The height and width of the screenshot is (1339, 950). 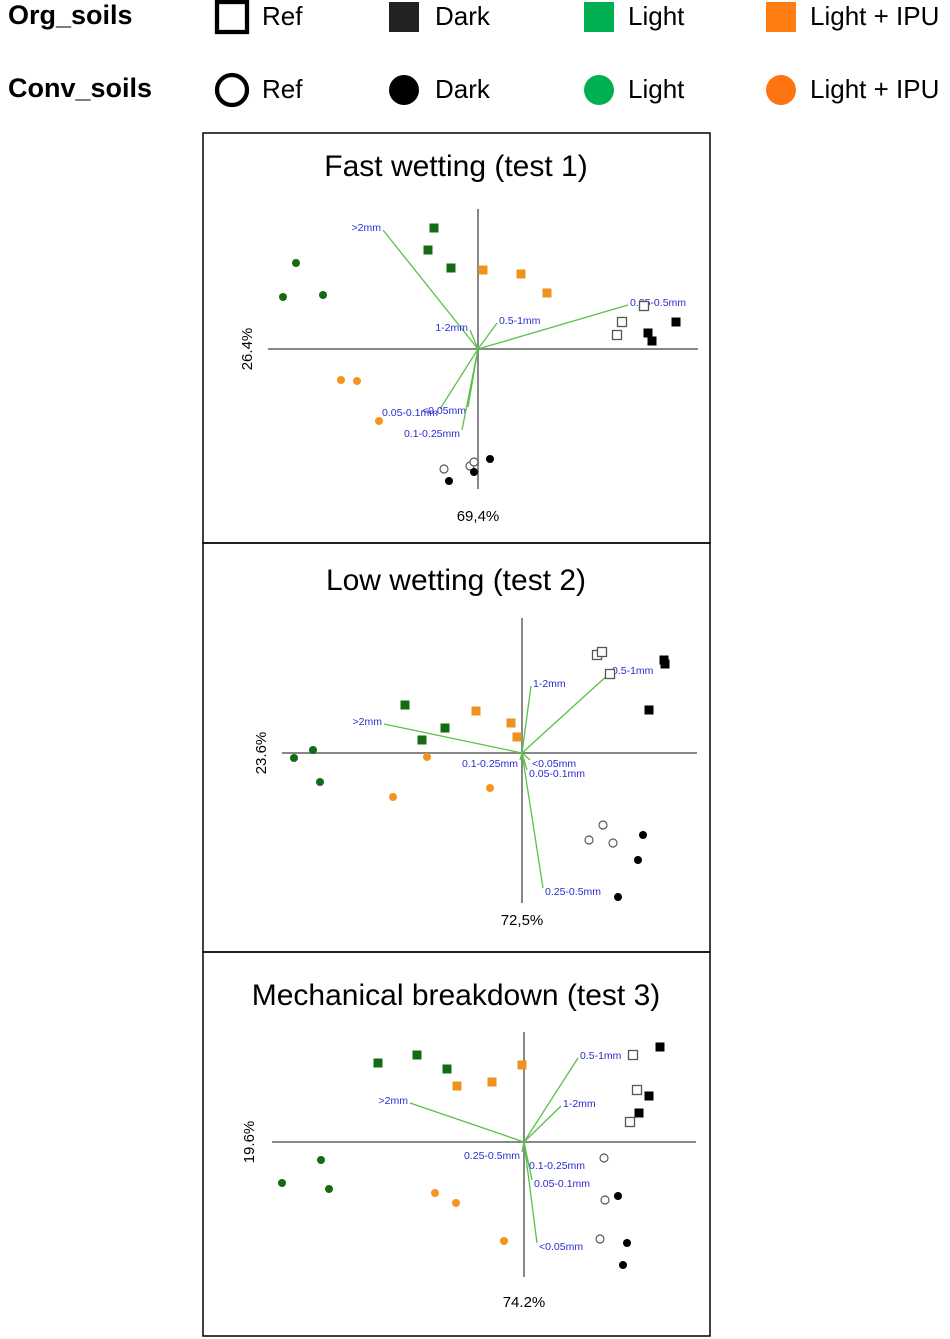 I want to click on y-axis-label: 23.6%, so click(x=261, y=753).